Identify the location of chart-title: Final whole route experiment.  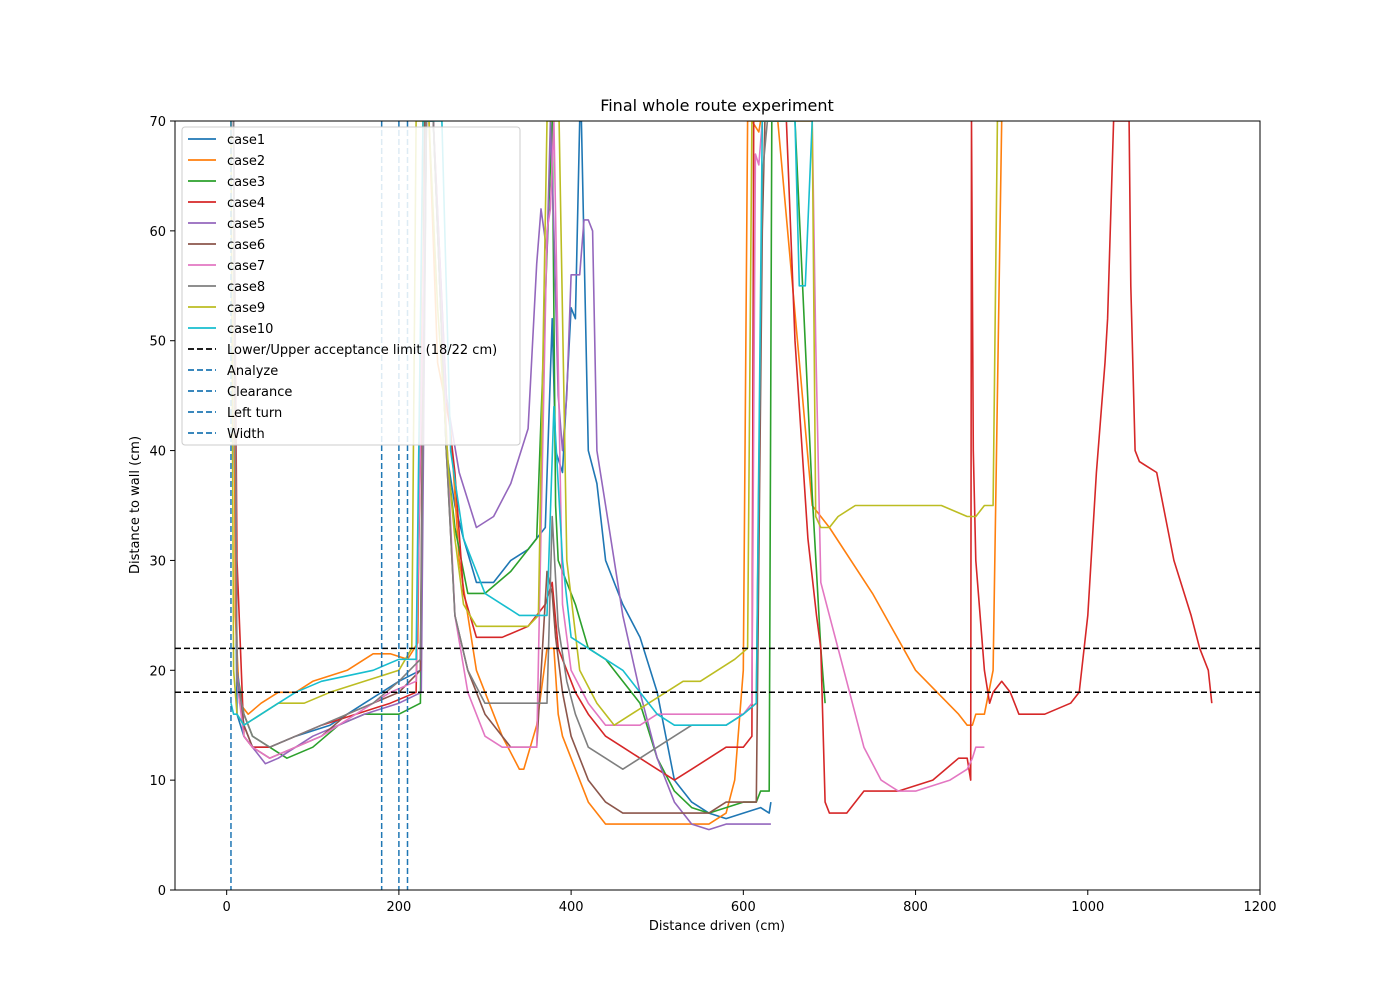
(717, 105).